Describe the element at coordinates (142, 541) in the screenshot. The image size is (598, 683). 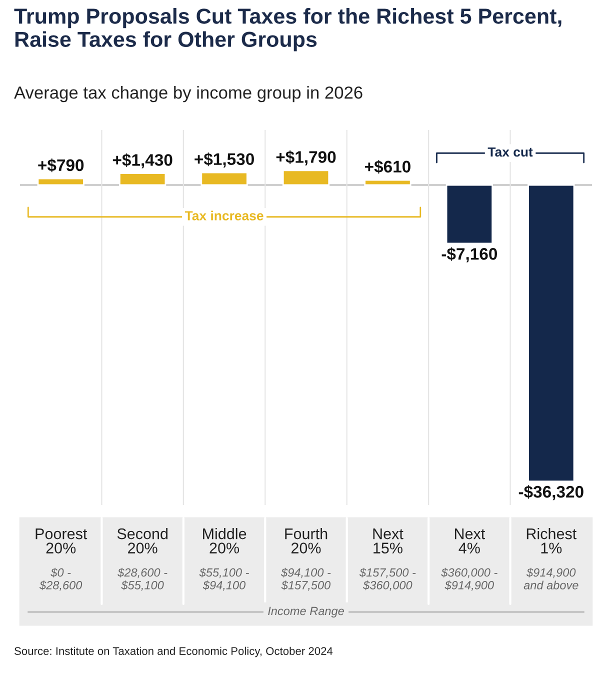
I see `x-tick-label: Second 20%` at that location.